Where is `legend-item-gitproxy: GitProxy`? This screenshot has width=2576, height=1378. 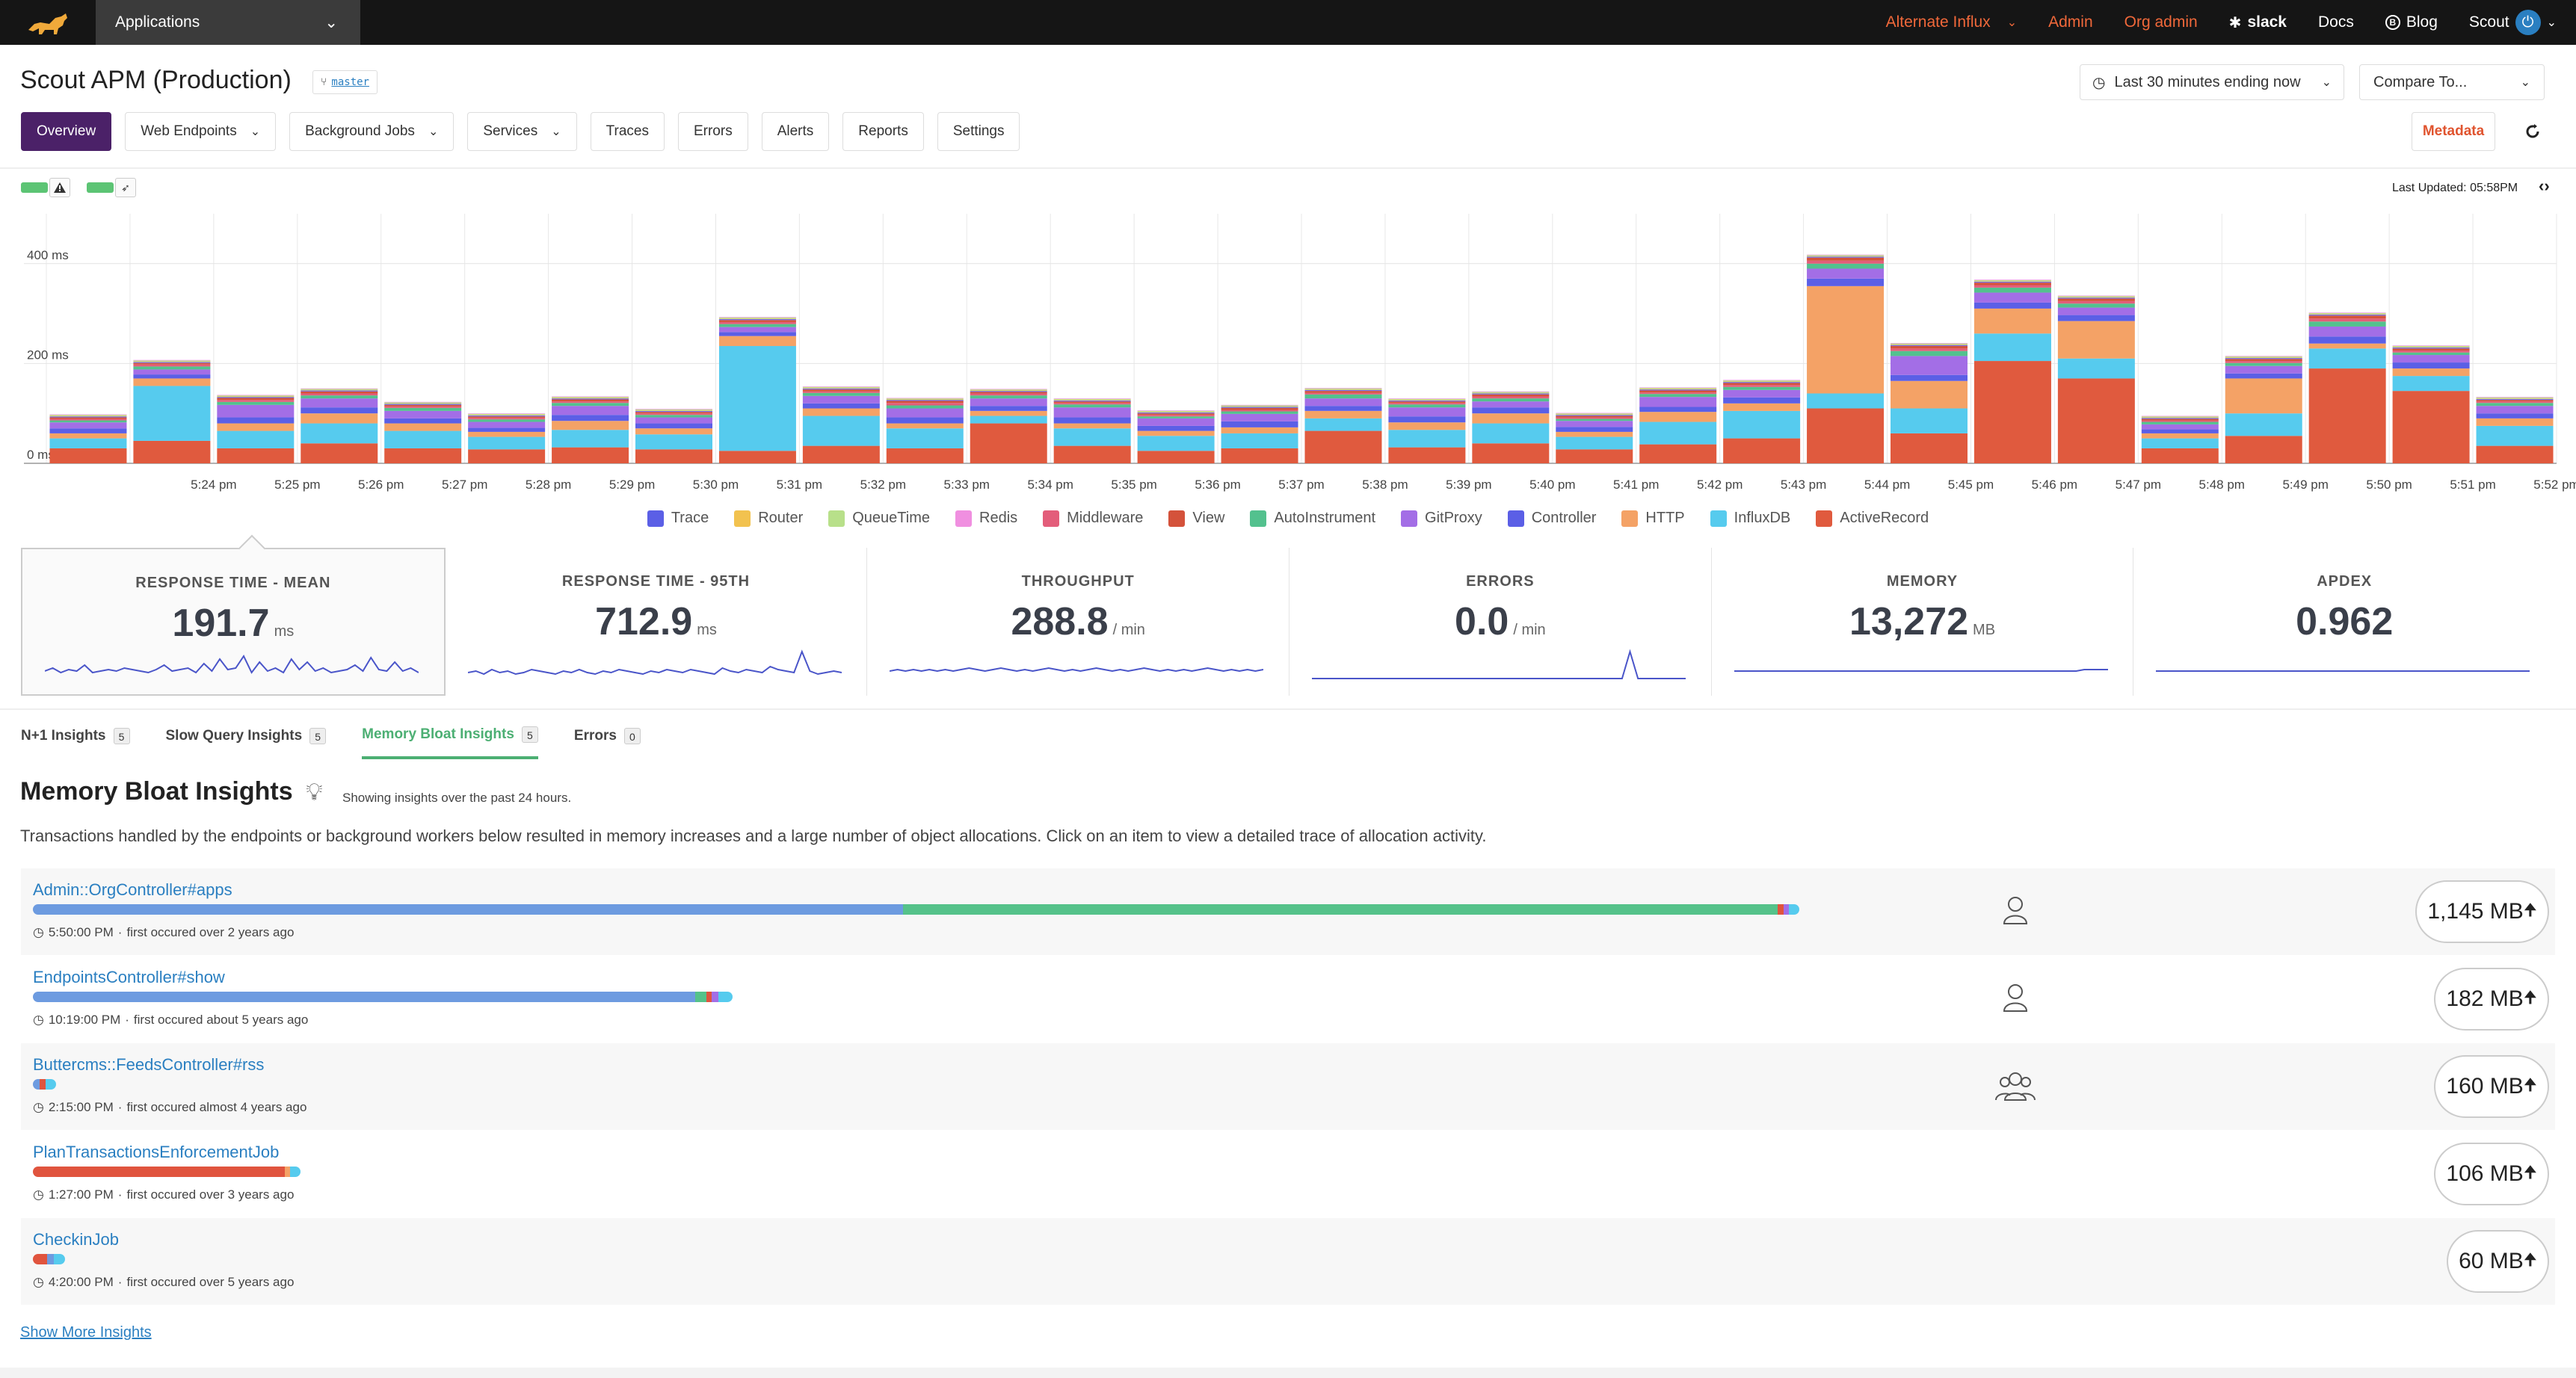
legend-item-gitproxy: GitProxy is located at coordinates (1441, 518).